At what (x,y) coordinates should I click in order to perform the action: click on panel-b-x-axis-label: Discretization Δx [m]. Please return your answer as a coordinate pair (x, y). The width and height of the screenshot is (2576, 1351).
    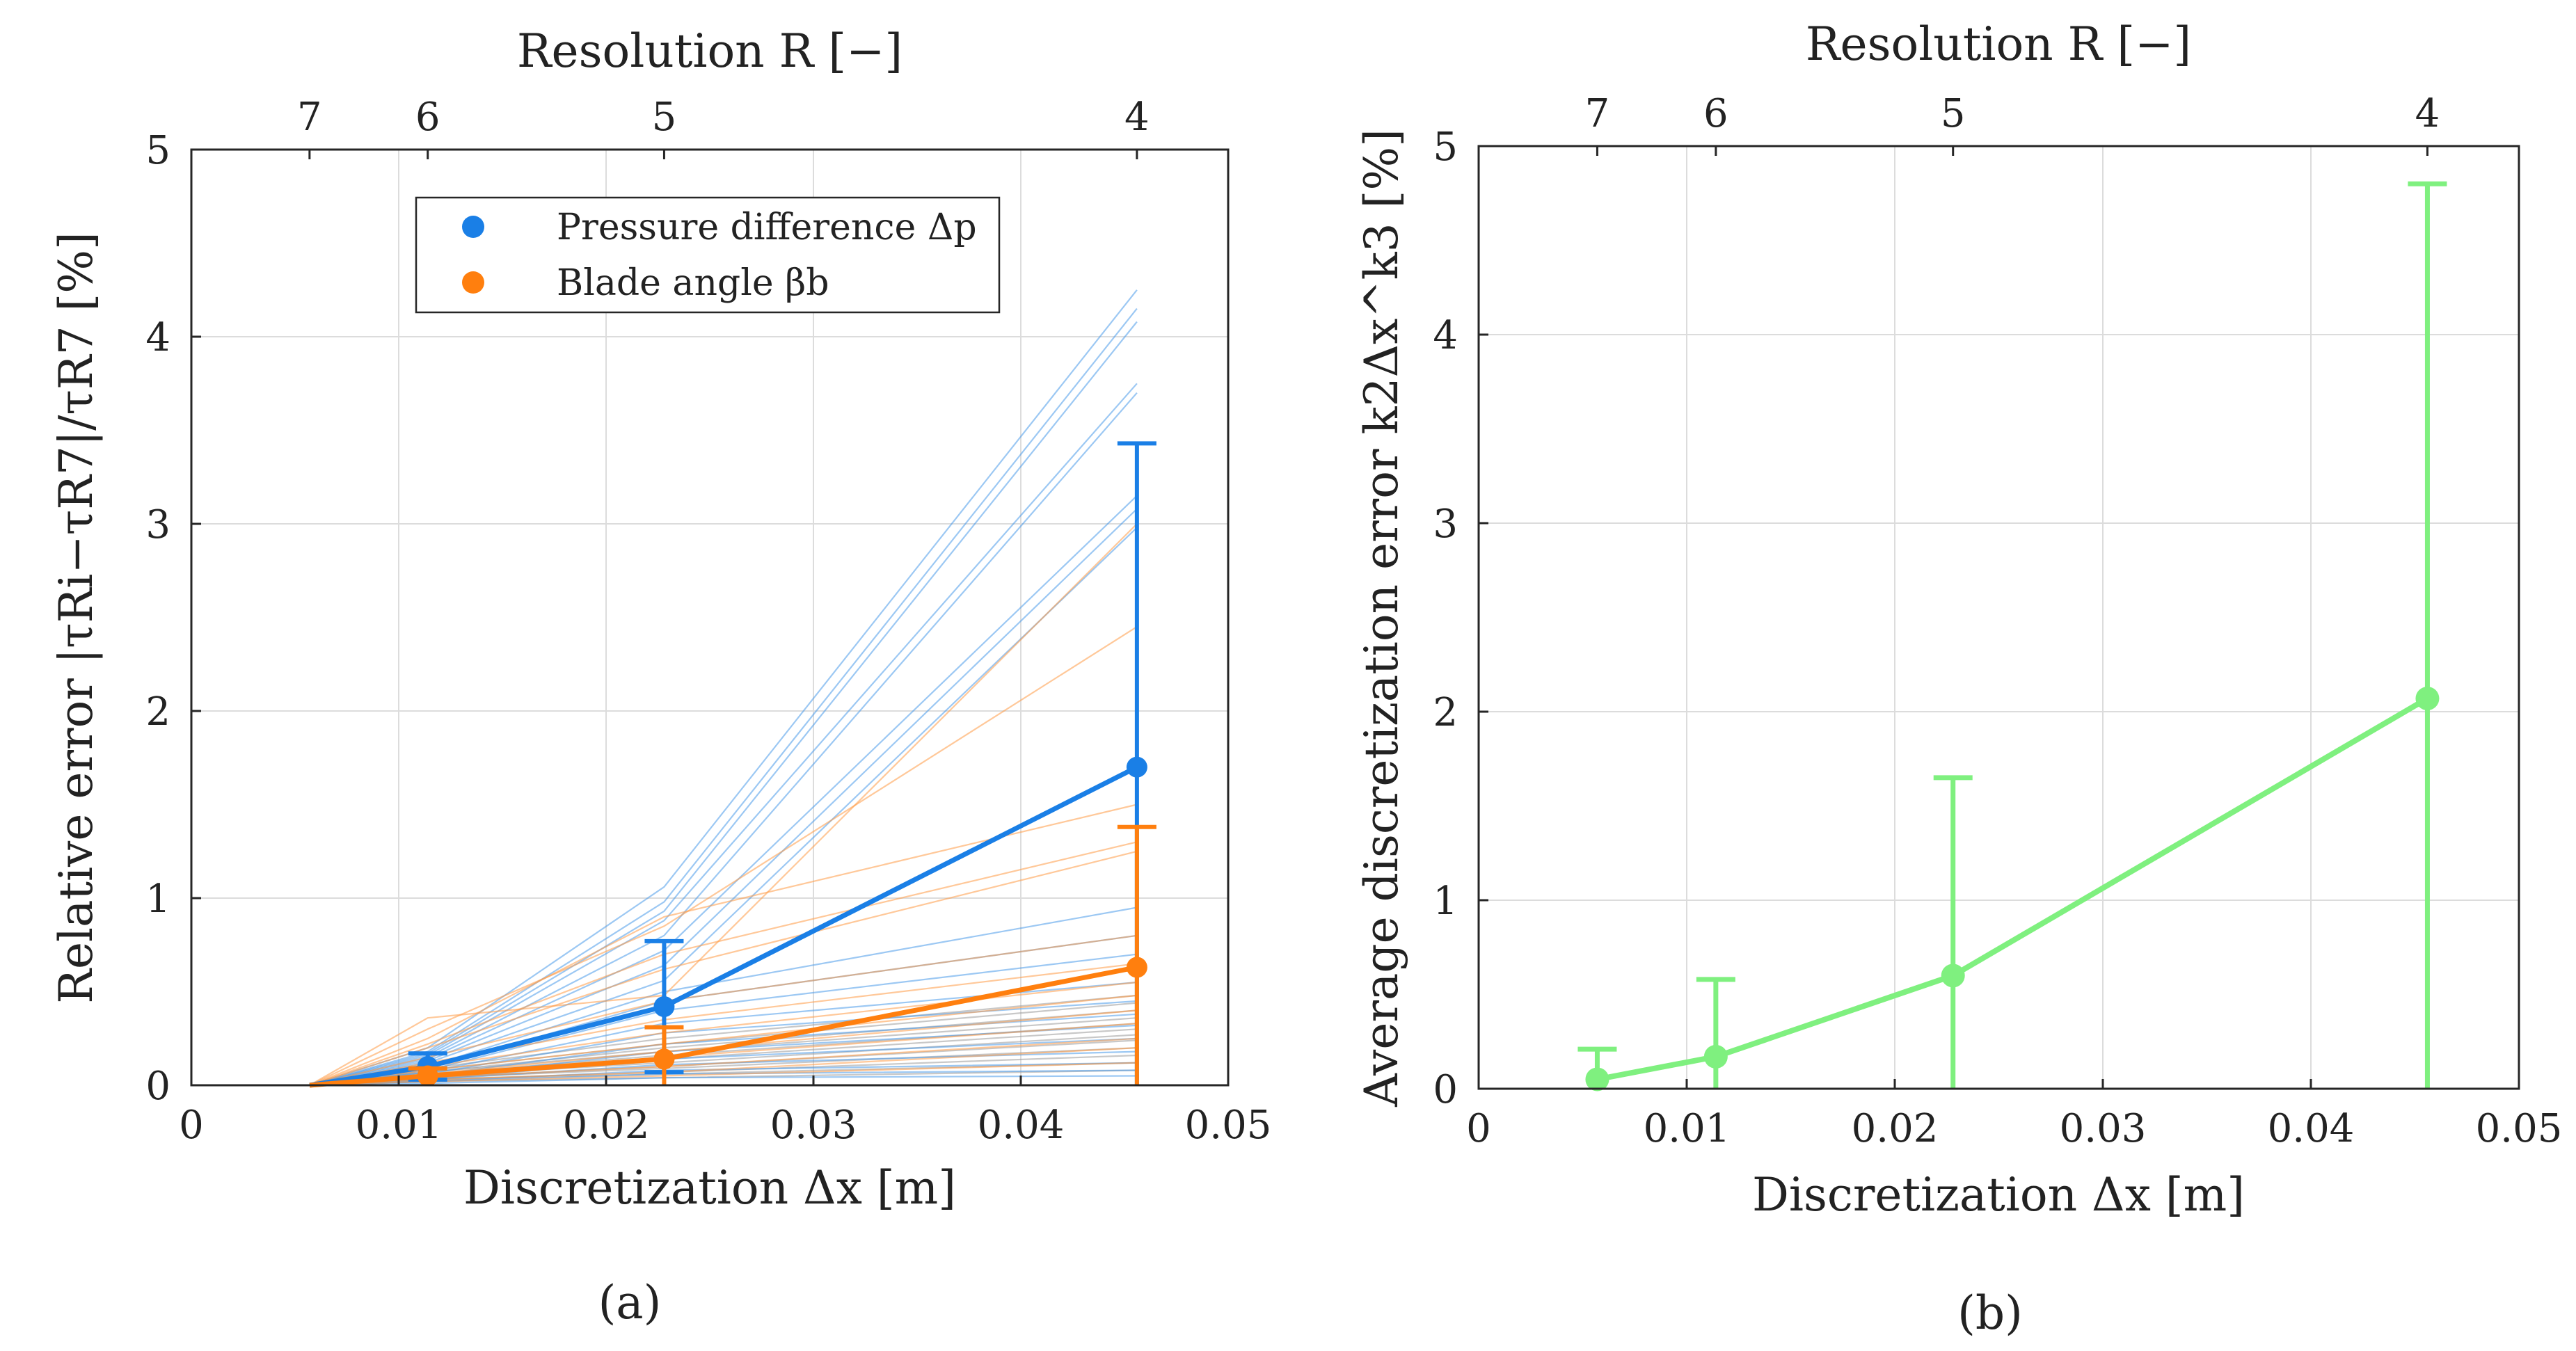
    Looking at the image, I should click on (1998, 1195).